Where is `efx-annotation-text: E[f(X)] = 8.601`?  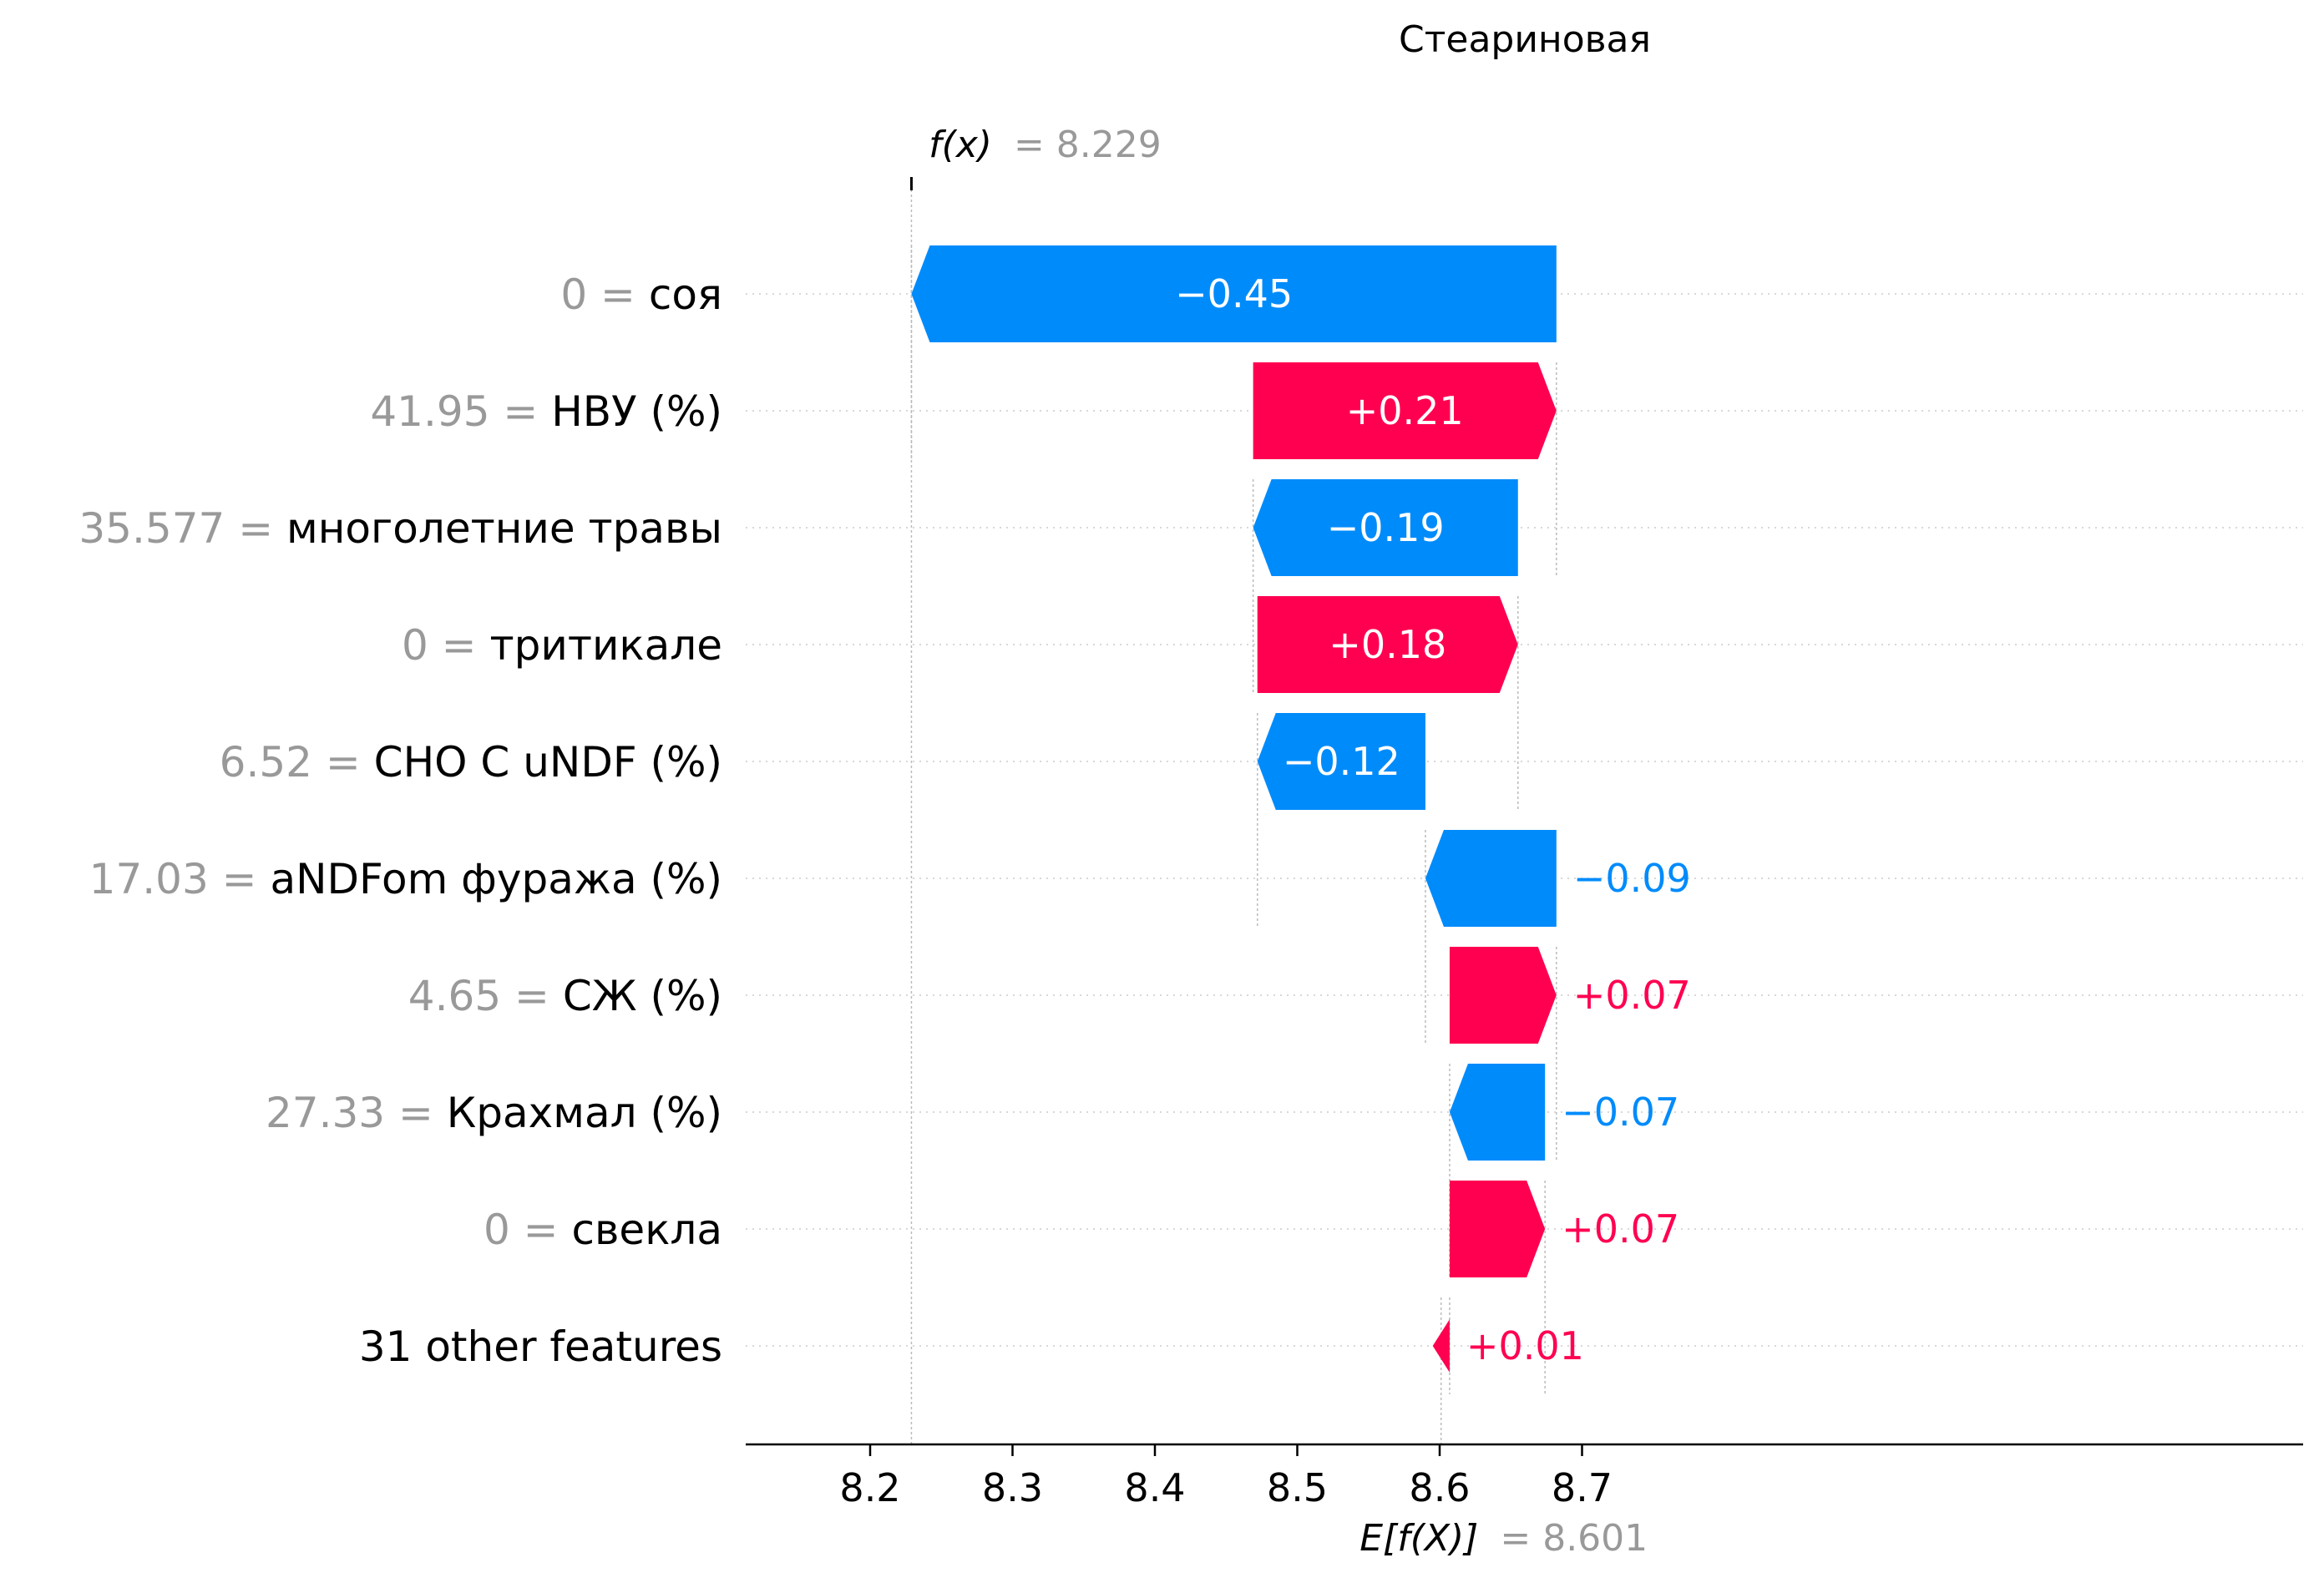 efx-annotation-text: E[f(X)] = 8.601 is located at coordinates (1504, 1539).